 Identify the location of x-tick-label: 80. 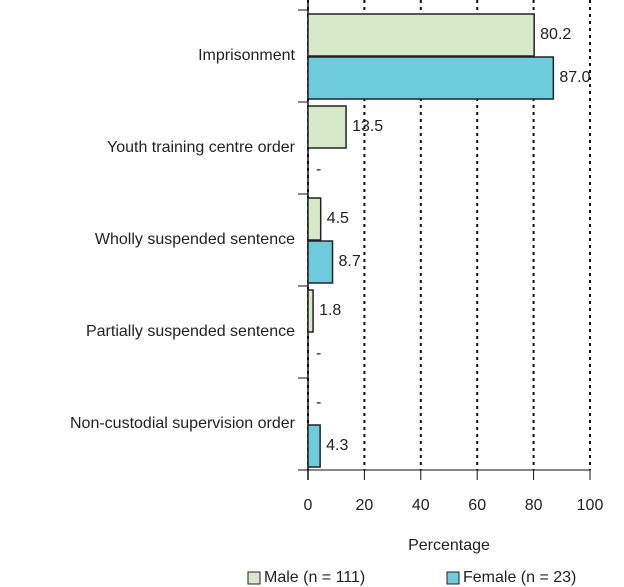
(534, 505).